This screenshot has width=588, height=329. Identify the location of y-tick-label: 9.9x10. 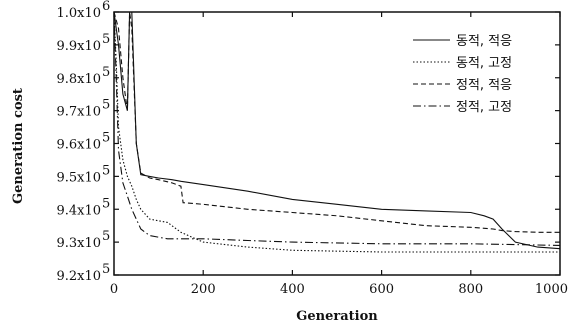
(78, 46).